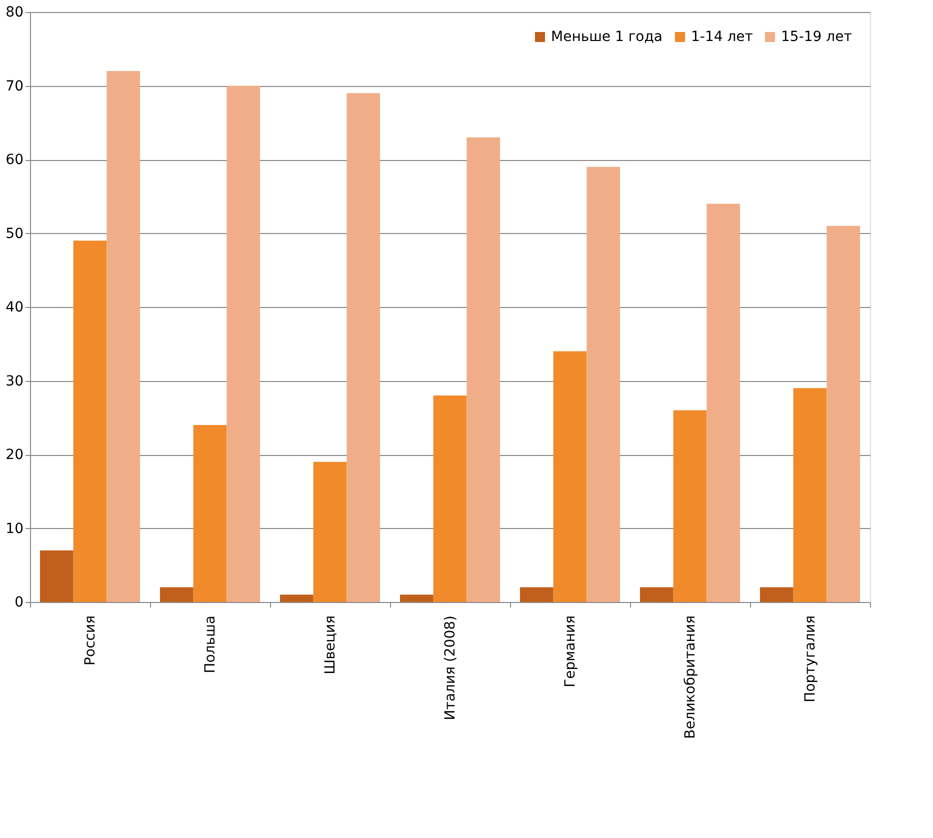 This screenshot has width=933, height=838. What do you see at coordinates (722, 37) in the screenshot?
I see `legend-label: 1-14 лет` at bounding box center [722, 37].